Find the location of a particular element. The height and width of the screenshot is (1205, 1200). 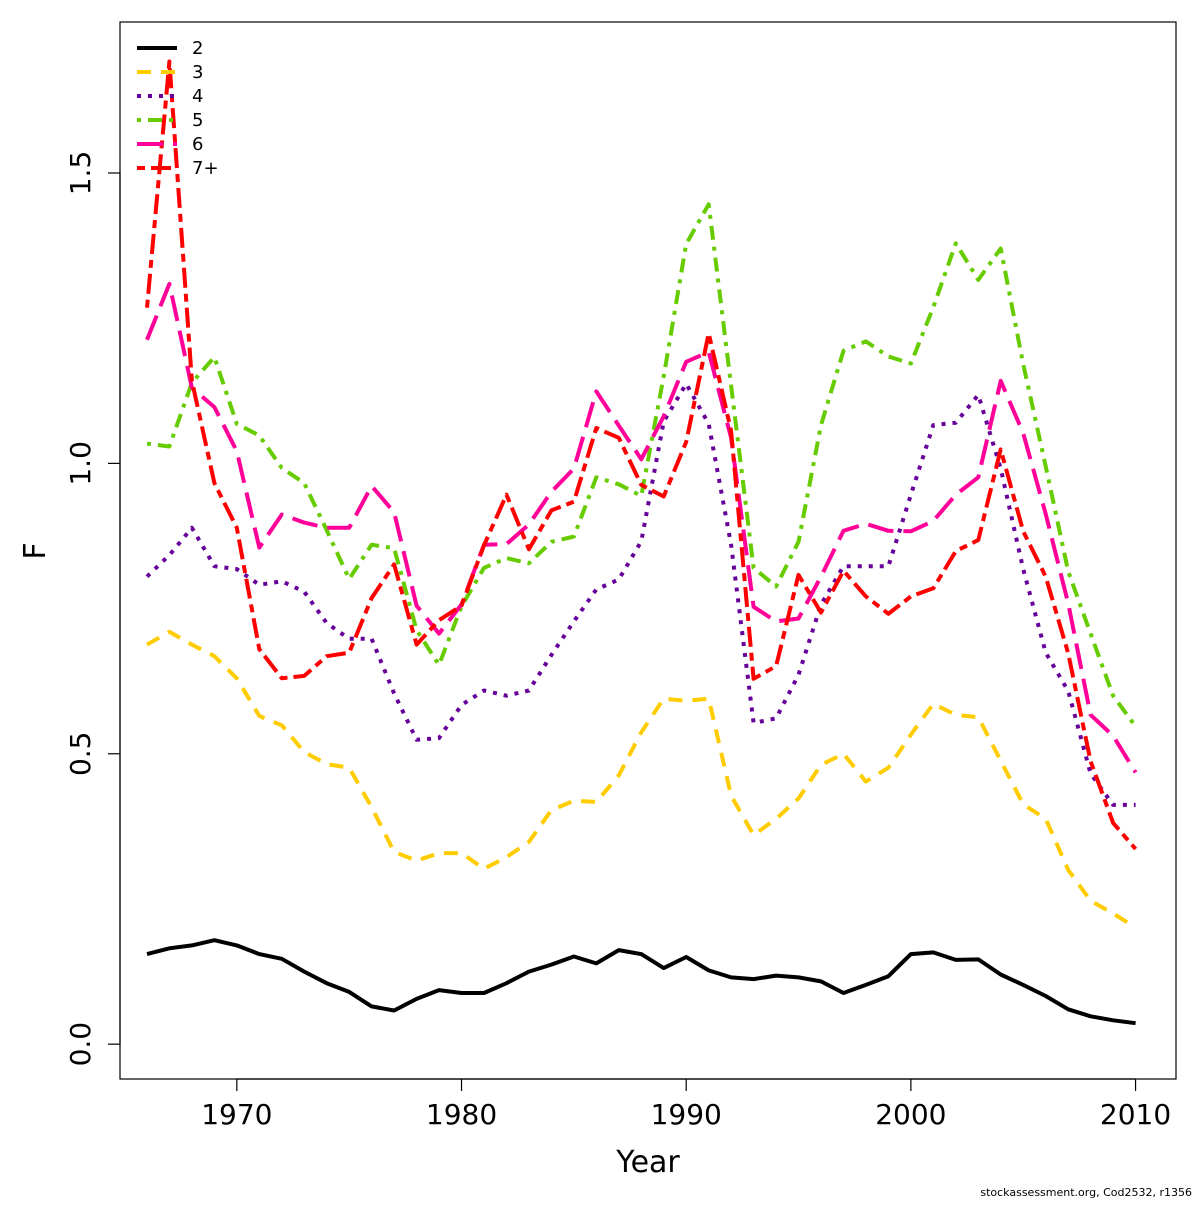

x-tick-label: 1980 is located at coordinates (461, 1114).